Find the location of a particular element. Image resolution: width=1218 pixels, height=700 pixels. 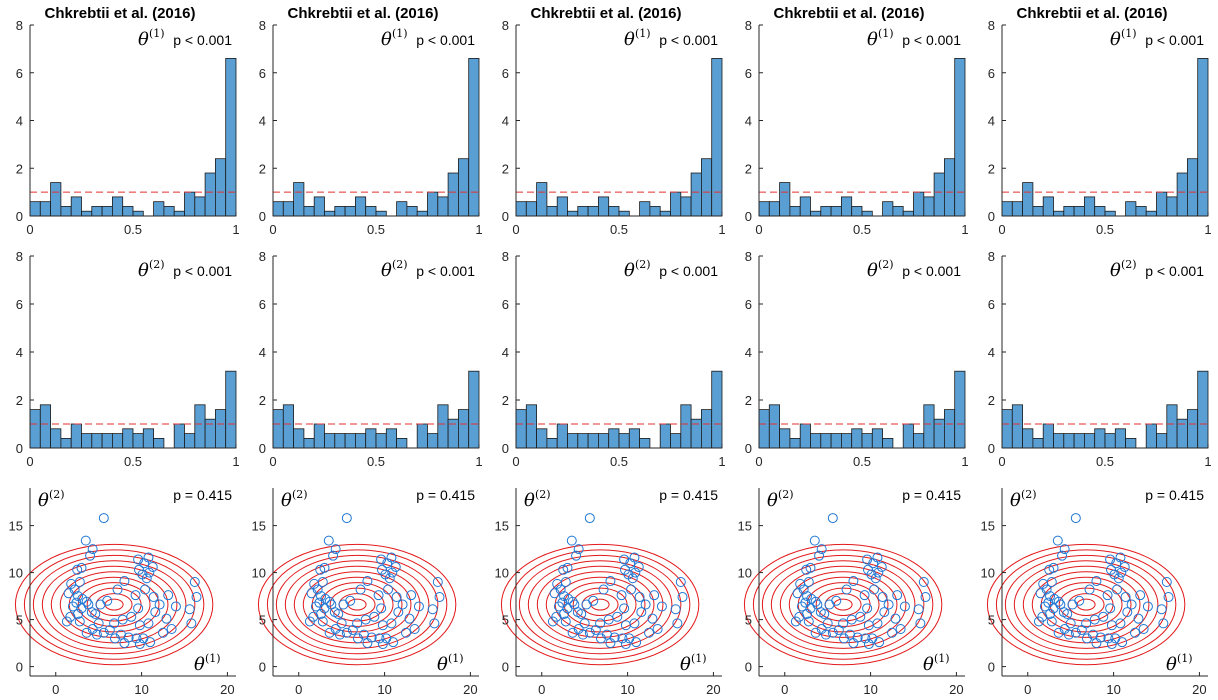

parameter-label: θ (2) is located at coordinates (637, 269).